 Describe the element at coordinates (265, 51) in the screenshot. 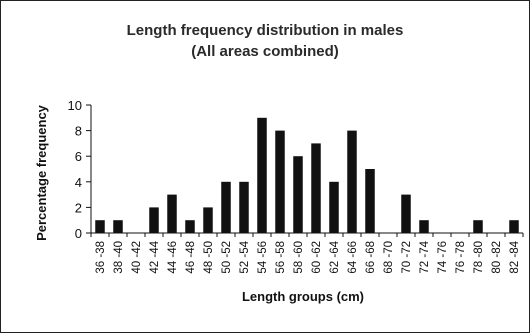

I see `chart-subtitle: (All areas combined)` at that location.